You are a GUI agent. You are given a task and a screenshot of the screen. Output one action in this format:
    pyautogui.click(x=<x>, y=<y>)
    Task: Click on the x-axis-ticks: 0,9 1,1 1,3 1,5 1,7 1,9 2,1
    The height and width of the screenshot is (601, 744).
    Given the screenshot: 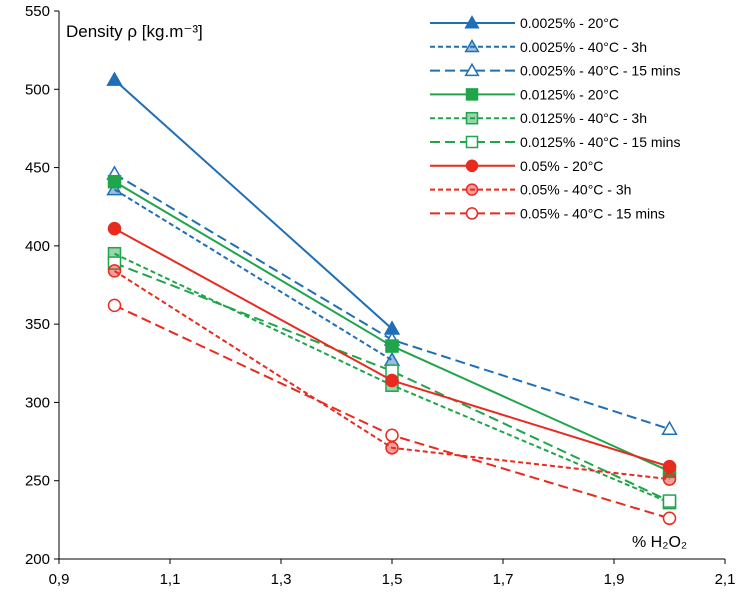 What is the action you would take?
    pyautogui.click(x=392, y=573)
    